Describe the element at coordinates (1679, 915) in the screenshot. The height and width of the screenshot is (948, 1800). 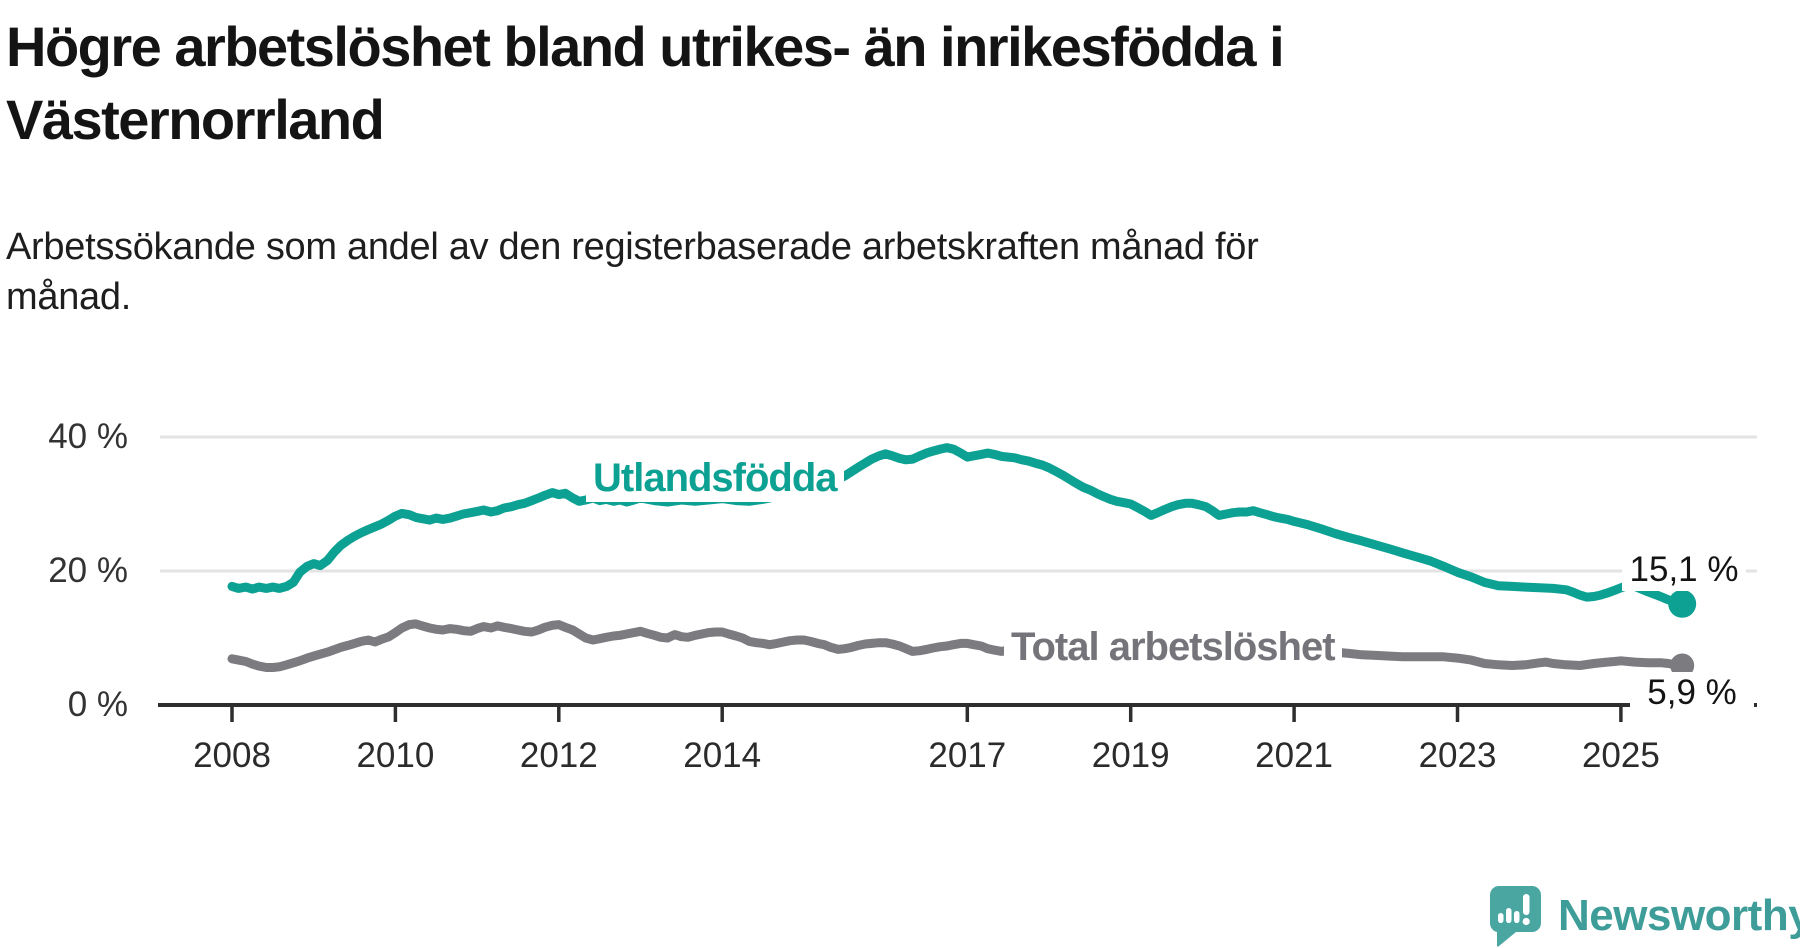
I see `newsworthy-logo-text: Newsworthy` at that location.